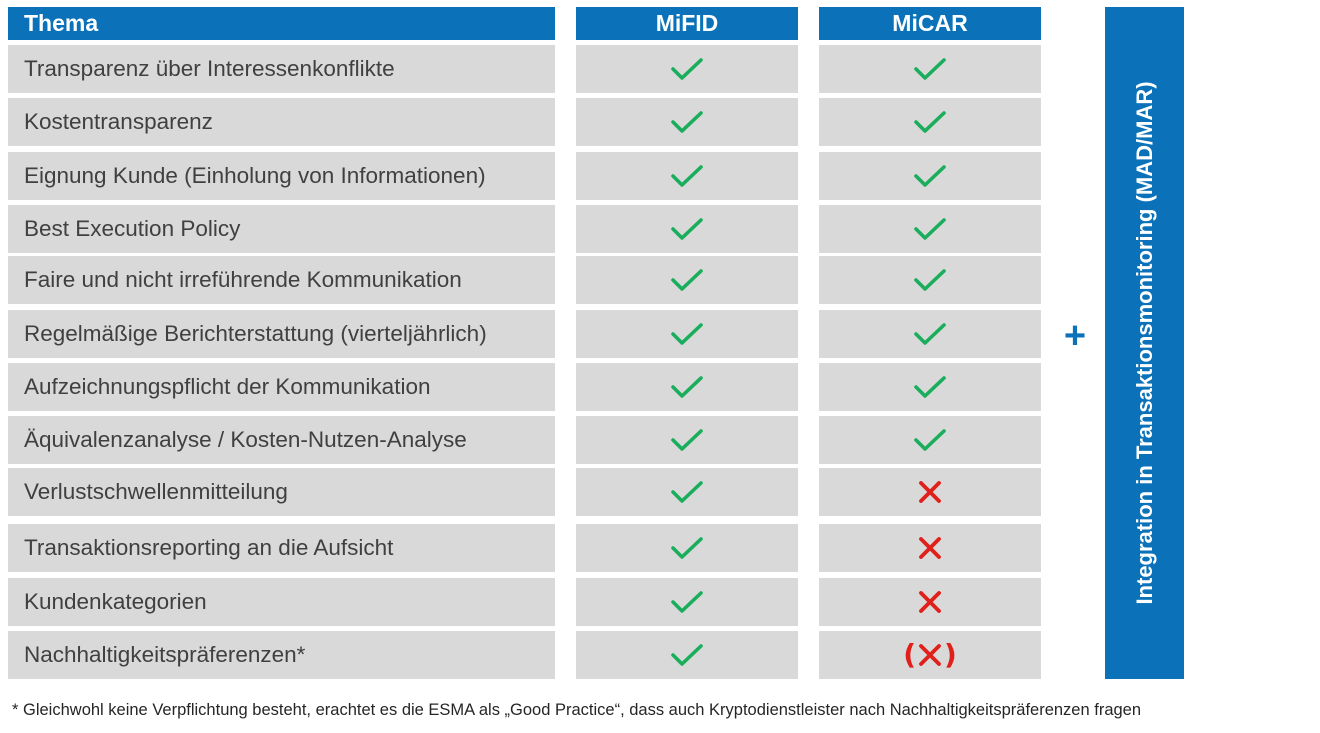  Describe the element at coordinates (281, 23) in the screenshot. I see `column-header-topic: Thema` at that location.